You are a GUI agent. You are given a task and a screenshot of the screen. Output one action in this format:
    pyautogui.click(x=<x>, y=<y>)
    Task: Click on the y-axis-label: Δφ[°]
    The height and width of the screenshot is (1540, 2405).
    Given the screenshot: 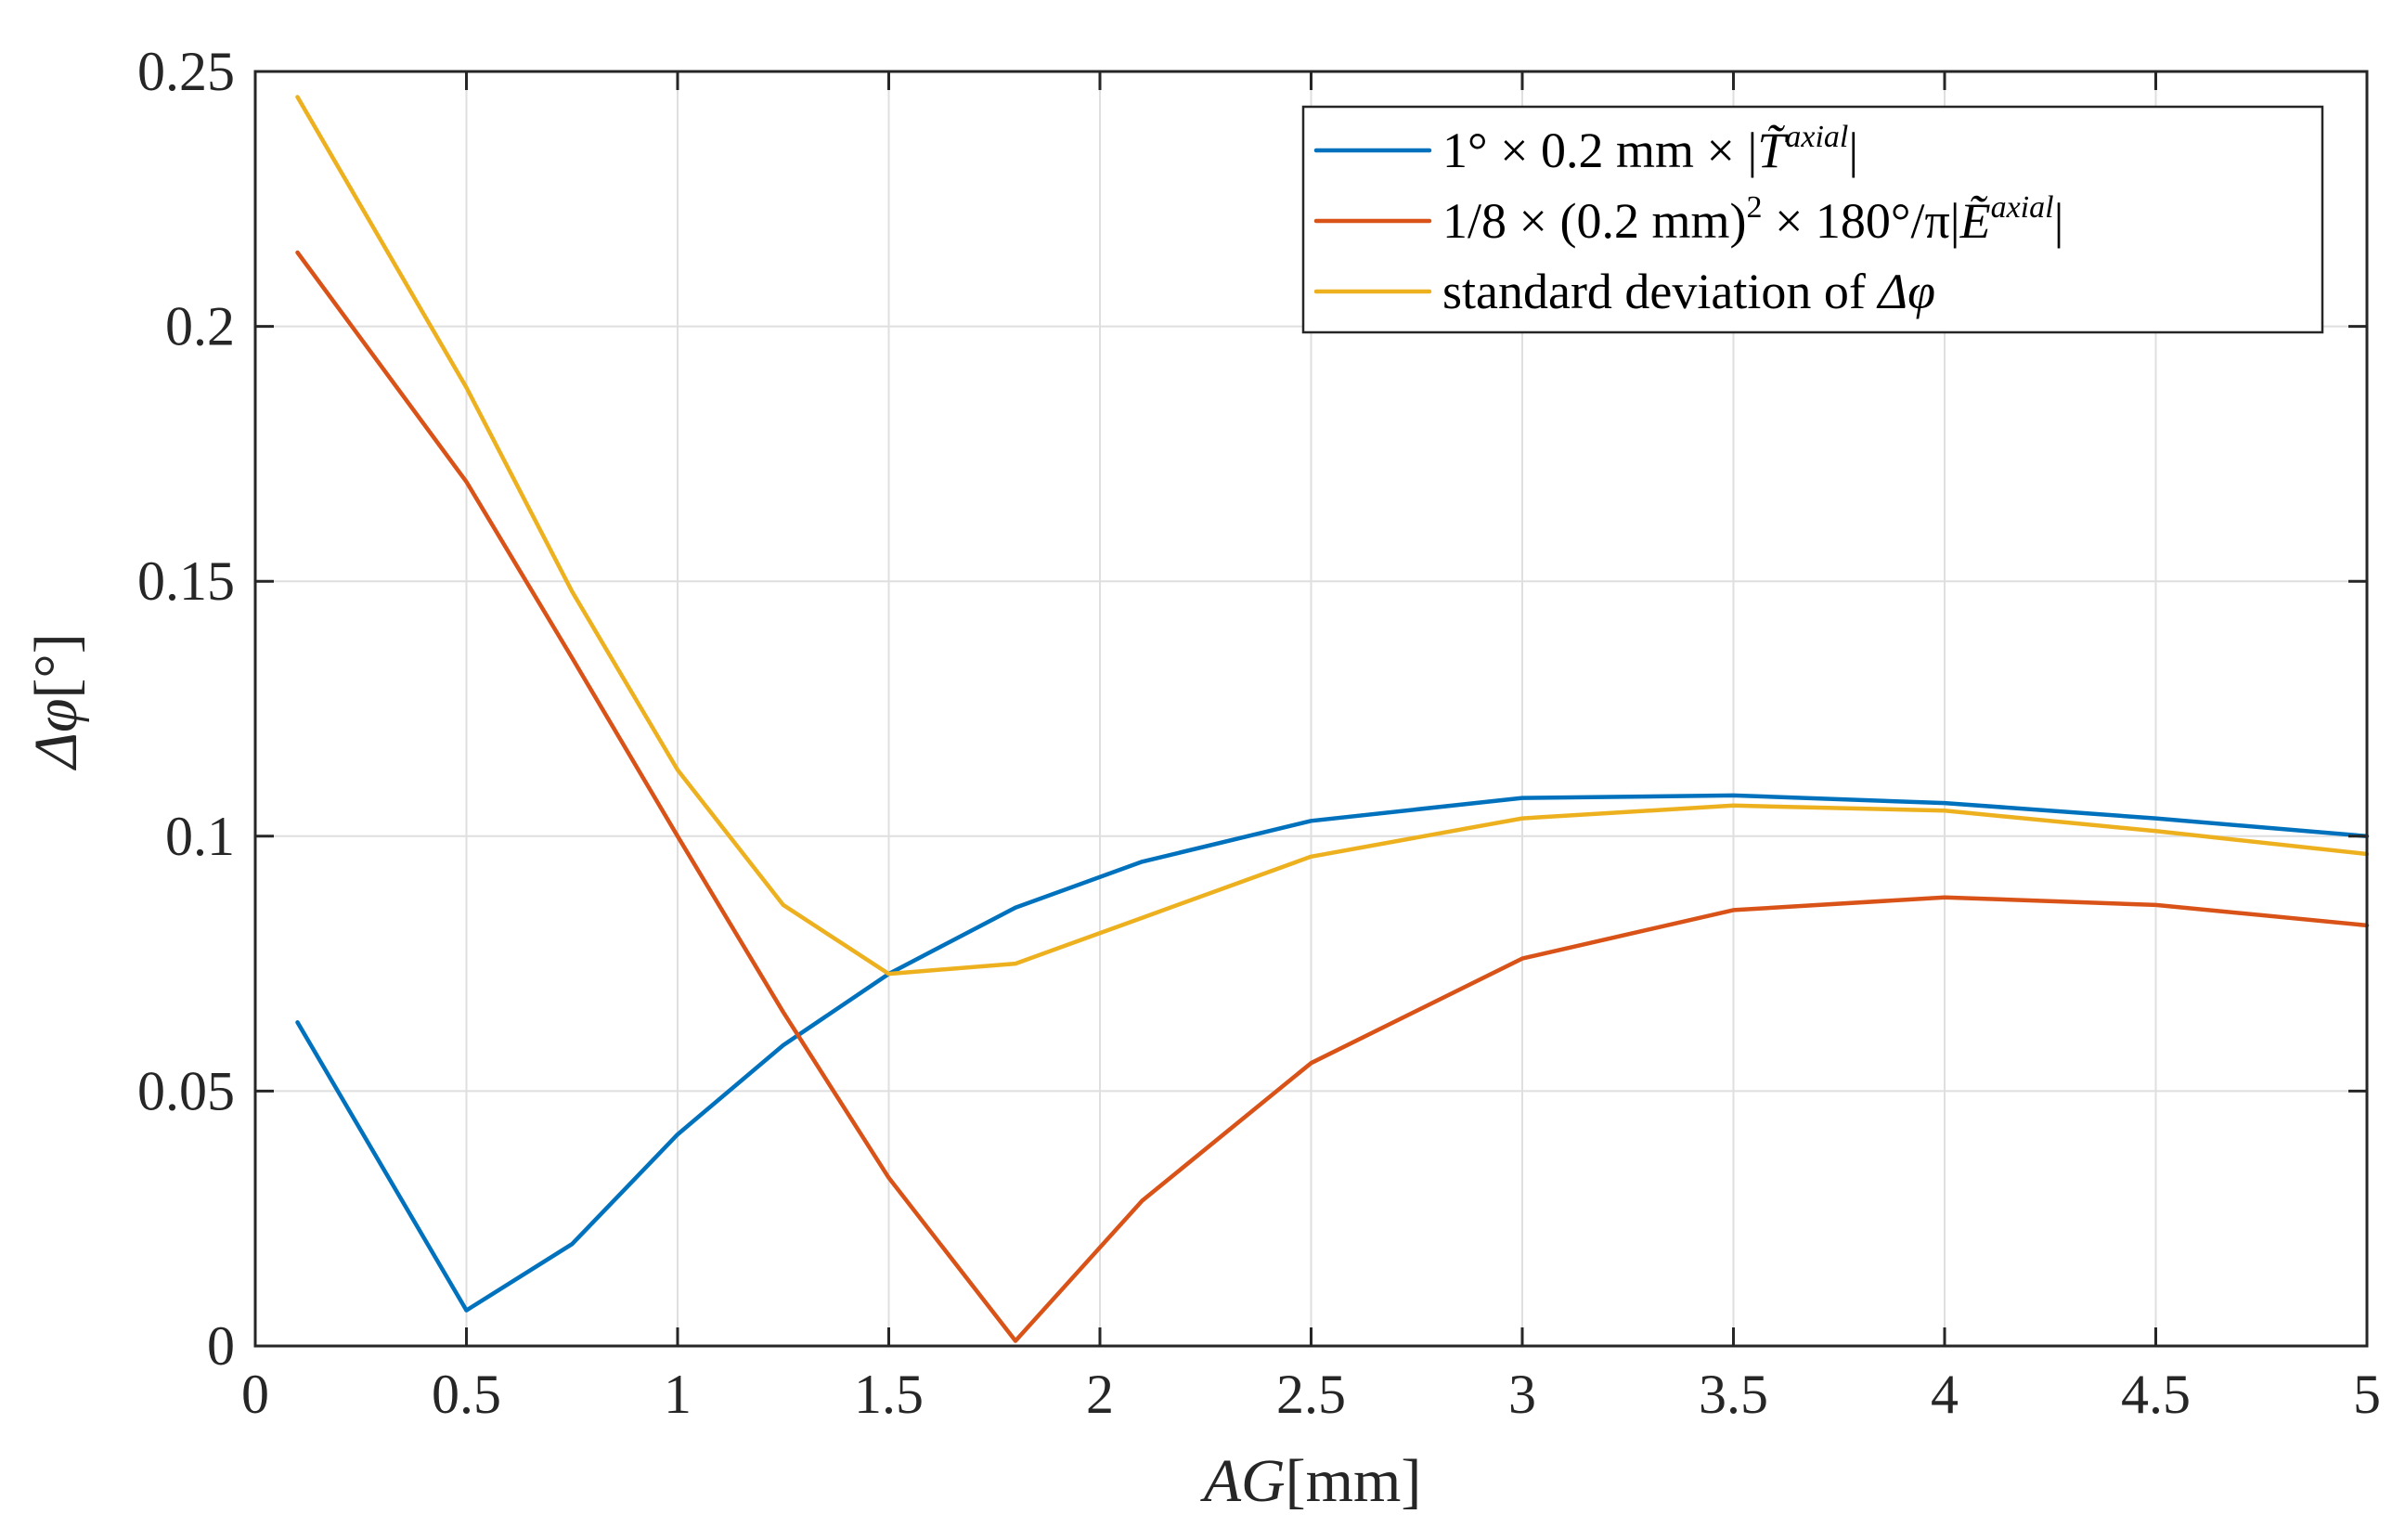 What is the action you would take?
    pyautogui.click(x=56, y=702)
    